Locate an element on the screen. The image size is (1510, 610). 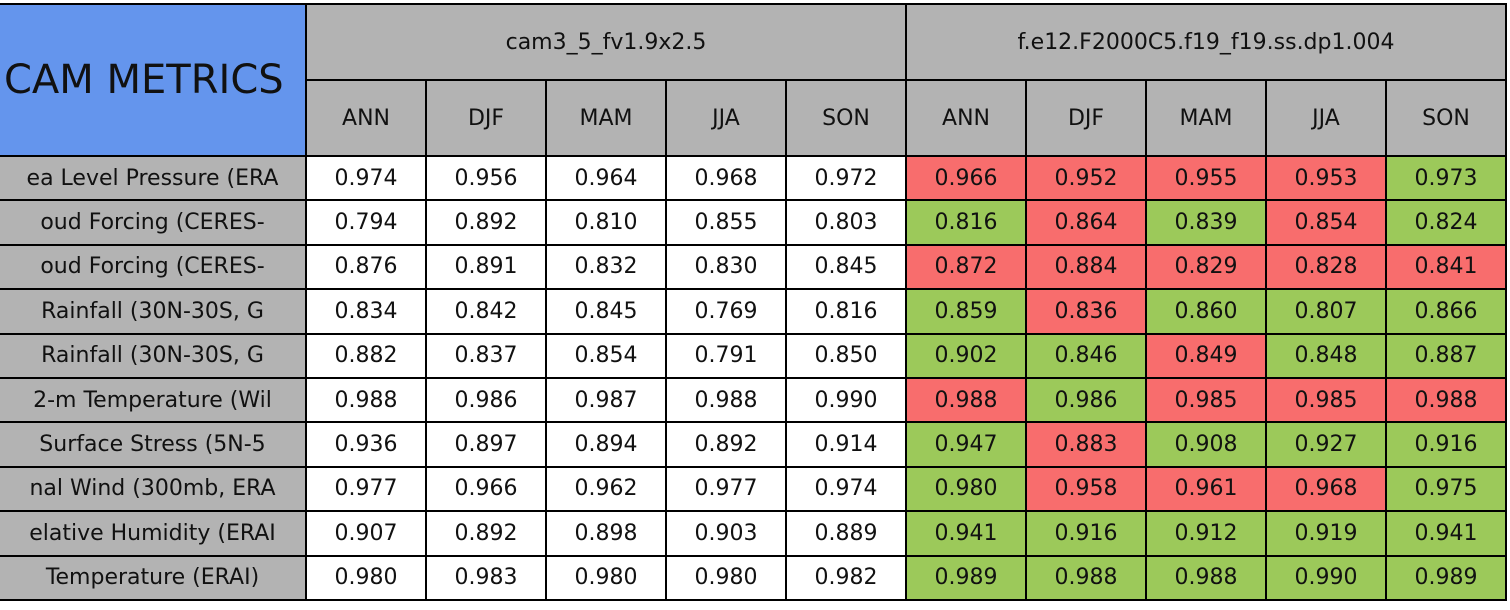
value-cell: 0.882 is located at coordinates (367, 356).